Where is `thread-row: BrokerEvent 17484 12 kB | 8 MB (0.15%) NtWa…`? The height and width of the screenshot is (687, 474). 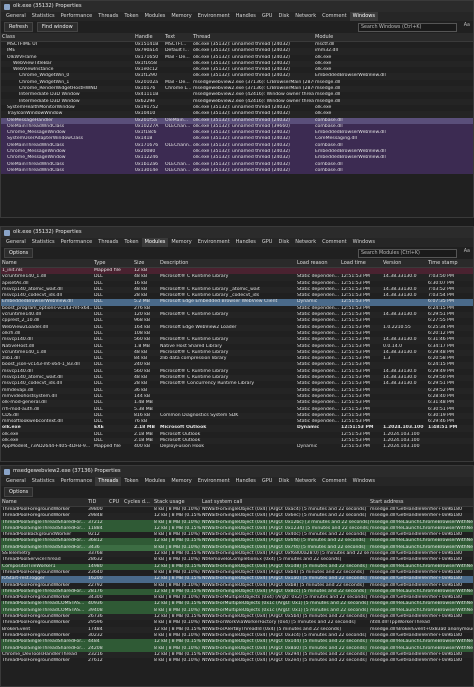
thread-row: BrokerEvent 17484 12 kB | 8 MB (0.15%) NtWa… is located at coordinates (237, 629).